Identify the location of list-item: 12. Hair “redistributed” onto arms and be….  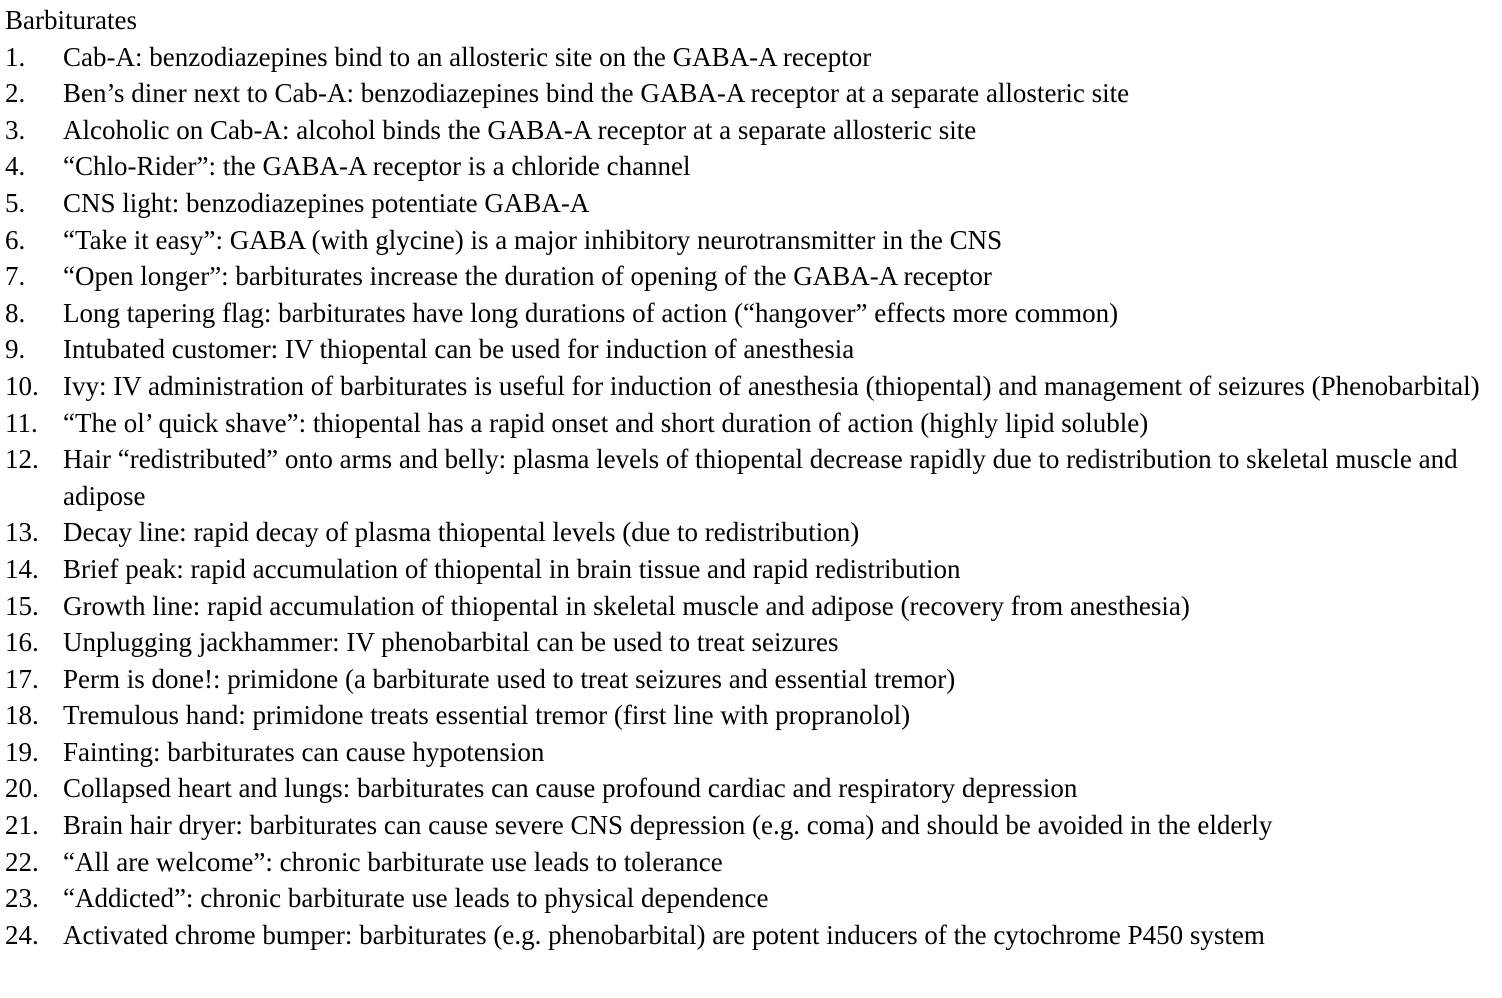
(752, 477).